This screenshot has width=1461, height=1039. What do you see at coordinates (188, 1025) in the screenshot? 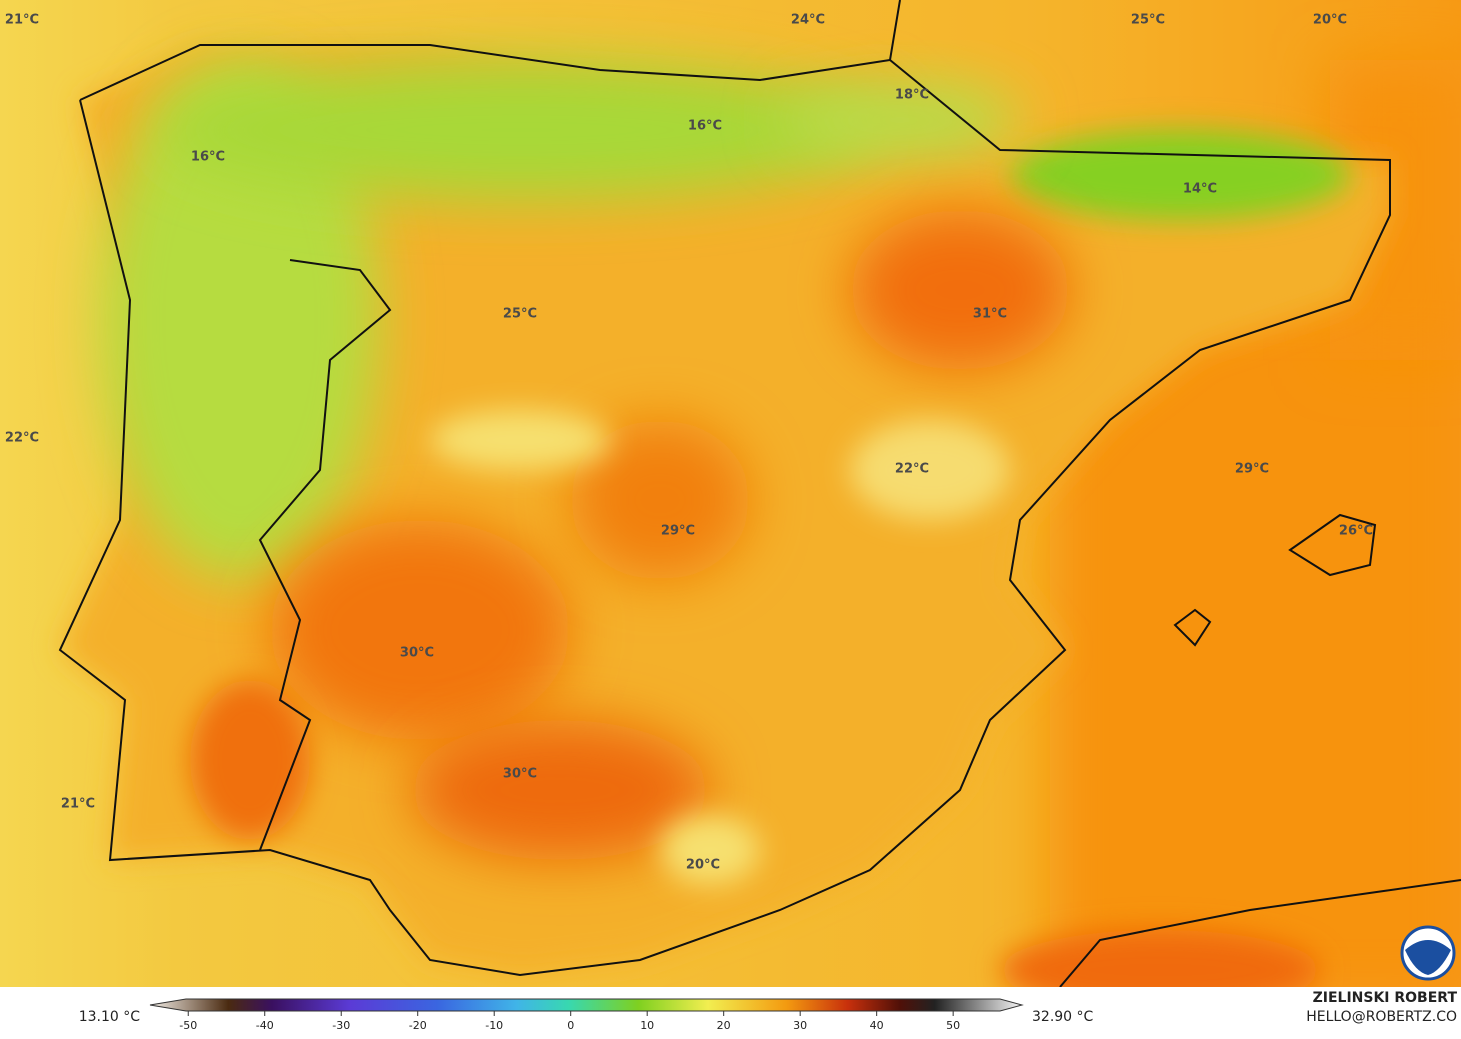
I see `colorbar-tick-label: -50` at bounding box center [188, 1025].